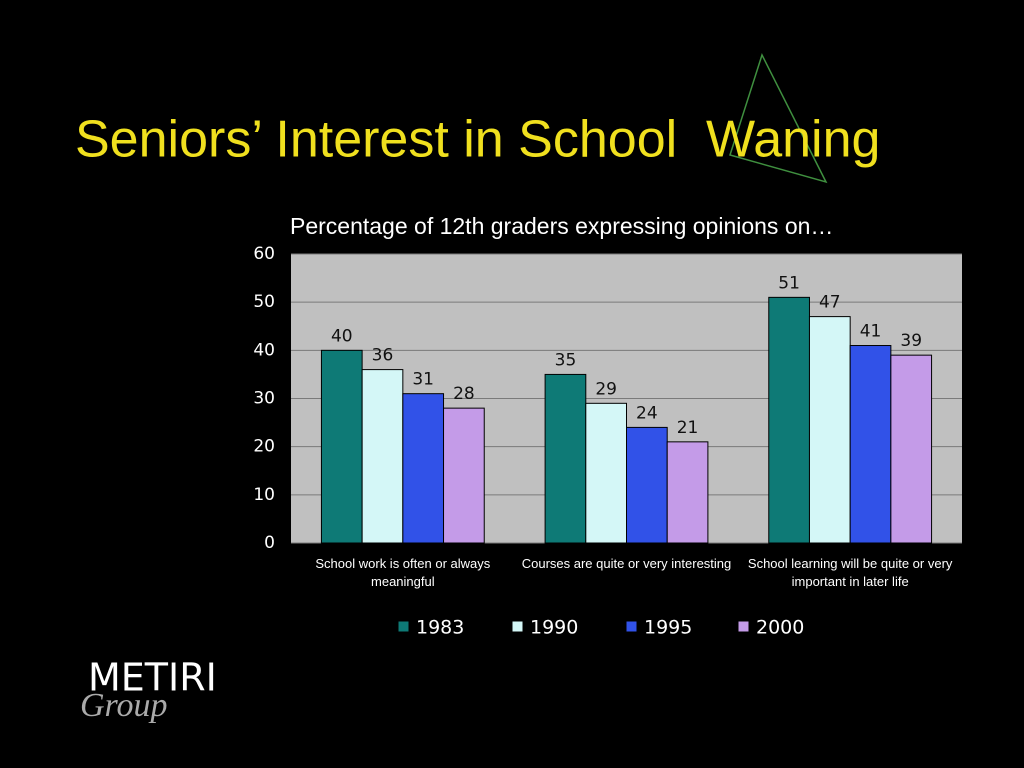  I want to click on x-tick-label: Courses are quite or very interesting, so click(626, 563).